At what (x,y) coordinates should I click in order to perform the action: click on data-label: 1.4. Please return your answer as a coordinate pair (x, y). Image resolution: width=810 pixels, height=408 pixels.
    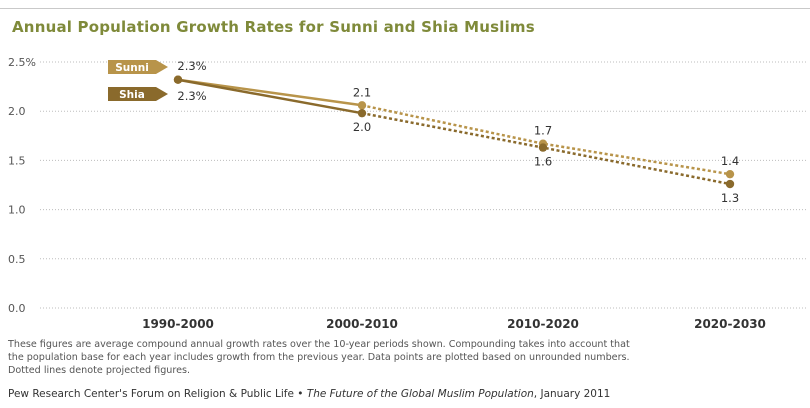
    Looking at the image, I should click on (730, 161).